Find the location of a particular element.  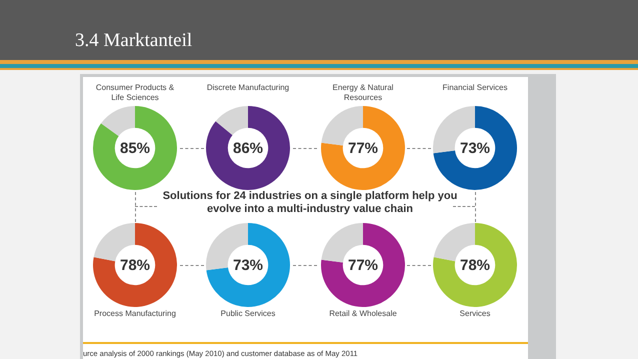

text: 3.4 Marktanteil is located at coordinates (133, 41).